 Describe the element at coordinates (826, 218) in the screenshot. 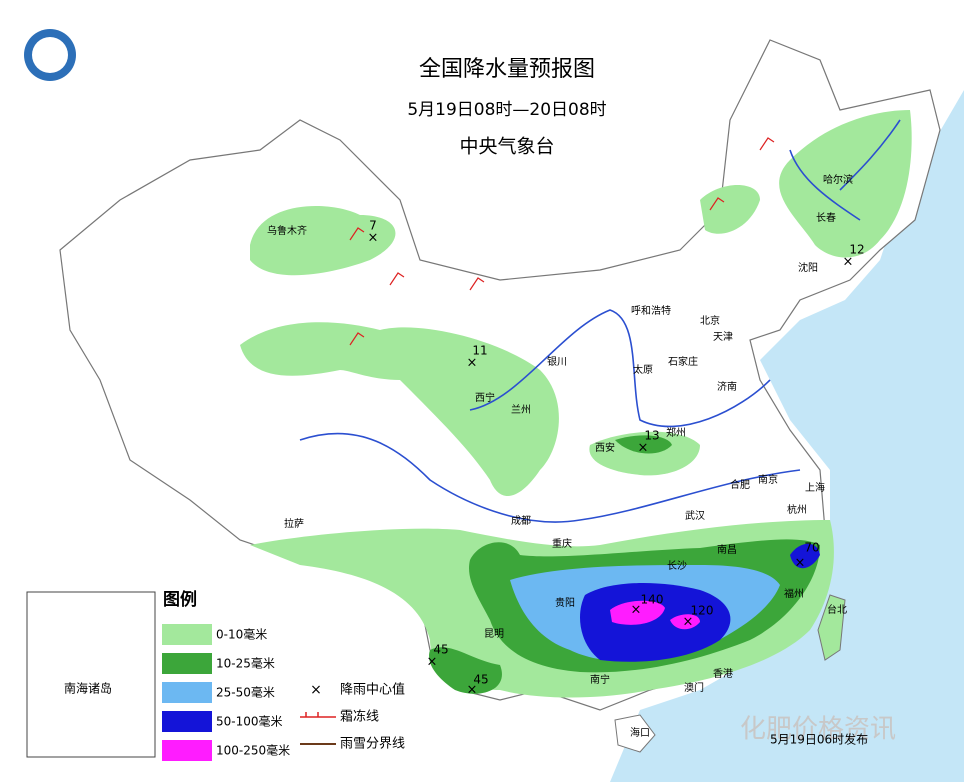

I see `city-label: 长春` at that location.